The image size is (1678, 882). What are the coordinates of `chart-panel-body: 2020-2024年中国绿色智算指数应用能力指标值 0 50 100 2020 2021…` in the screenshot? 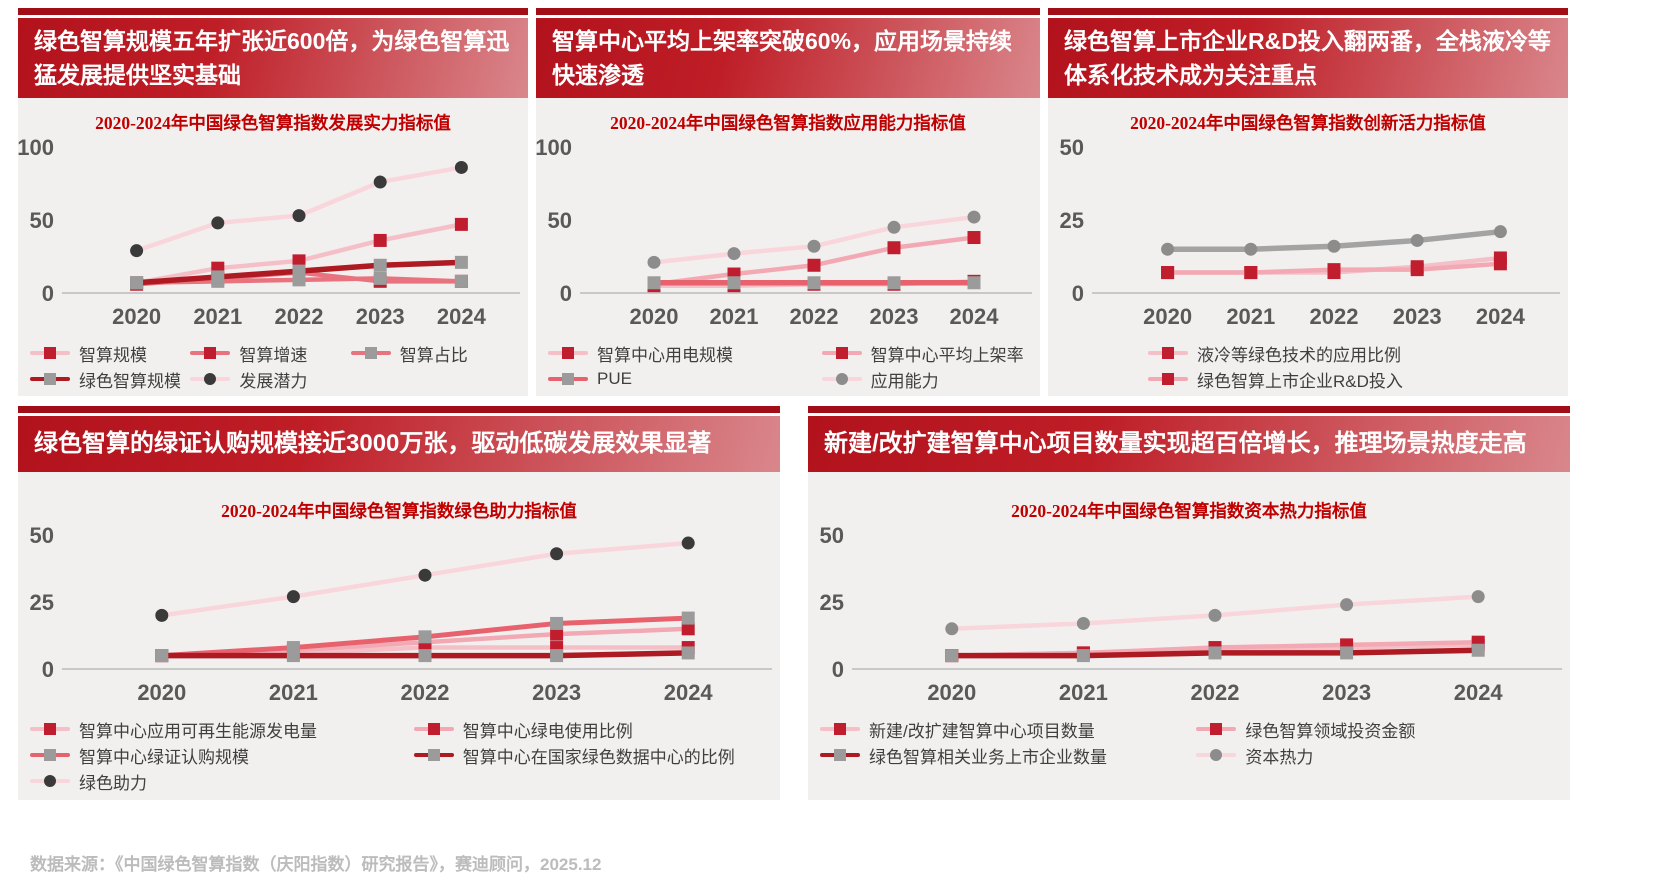 It's located at (788, 247).